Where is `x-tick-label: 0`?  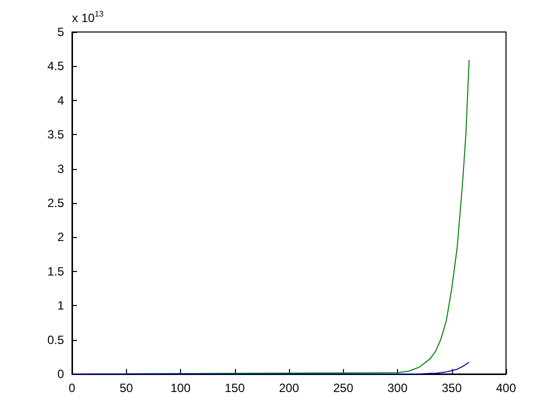
x-tick-label: 0 is located at coordinates (72, 388).